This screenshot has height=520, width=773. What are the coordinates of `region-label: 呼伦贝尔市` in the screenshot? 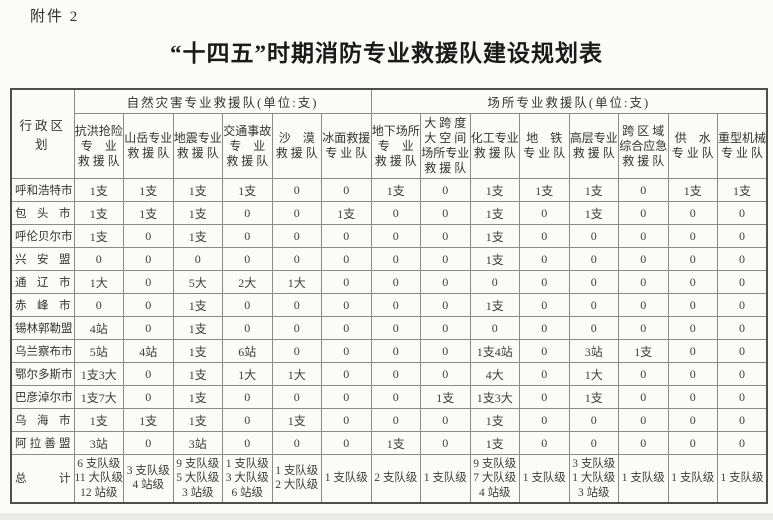 It's located at (42, 236).